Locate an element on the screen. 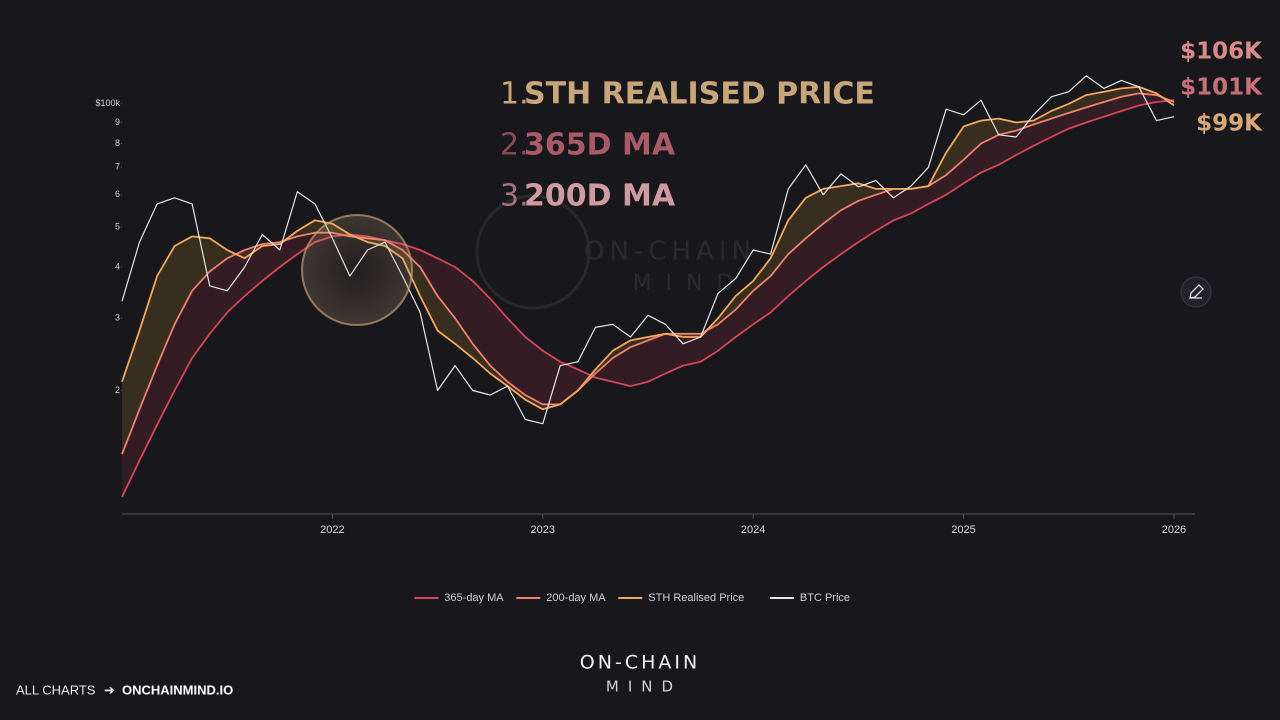 Image resolution: width=1280 pixels, height=720 pixels. headline-number: 3. is located at coordinates (514, 196).